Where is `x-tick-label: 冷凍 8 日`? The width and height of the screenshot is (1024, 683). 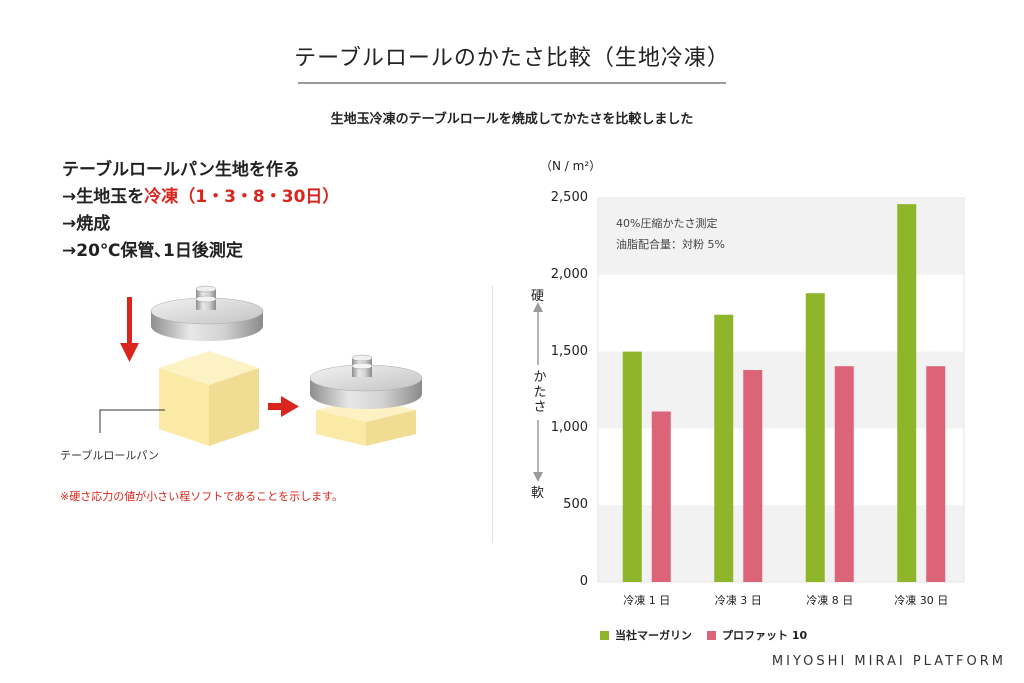
x-tick-label: 冷凍 8 日 is located at coordinates (830, 600).